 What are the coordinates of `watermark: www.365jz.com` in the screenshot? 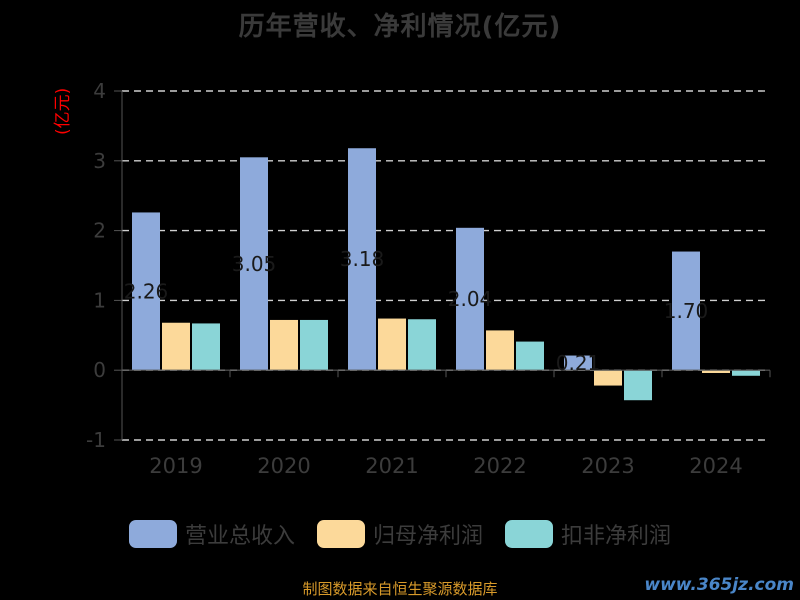 It's located at (719, 585).